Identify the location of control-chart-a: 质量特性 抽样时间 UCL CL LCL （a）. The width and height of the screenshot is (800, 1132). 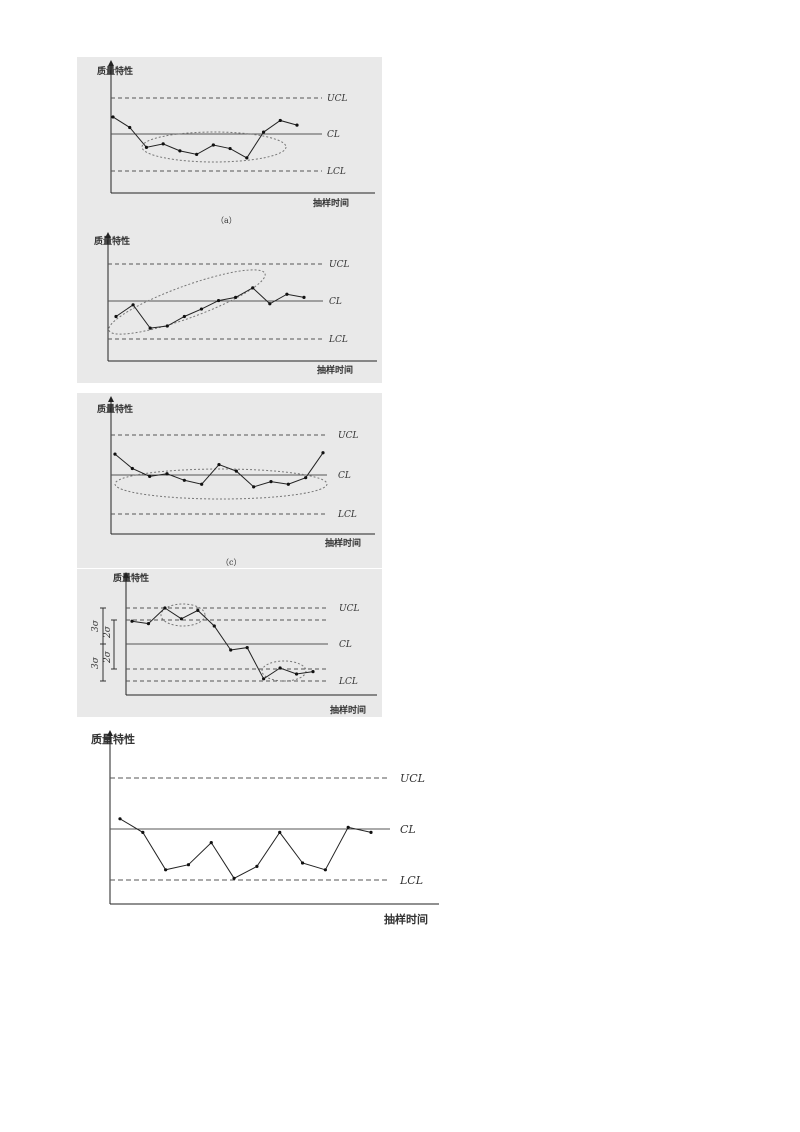
(229, 143).